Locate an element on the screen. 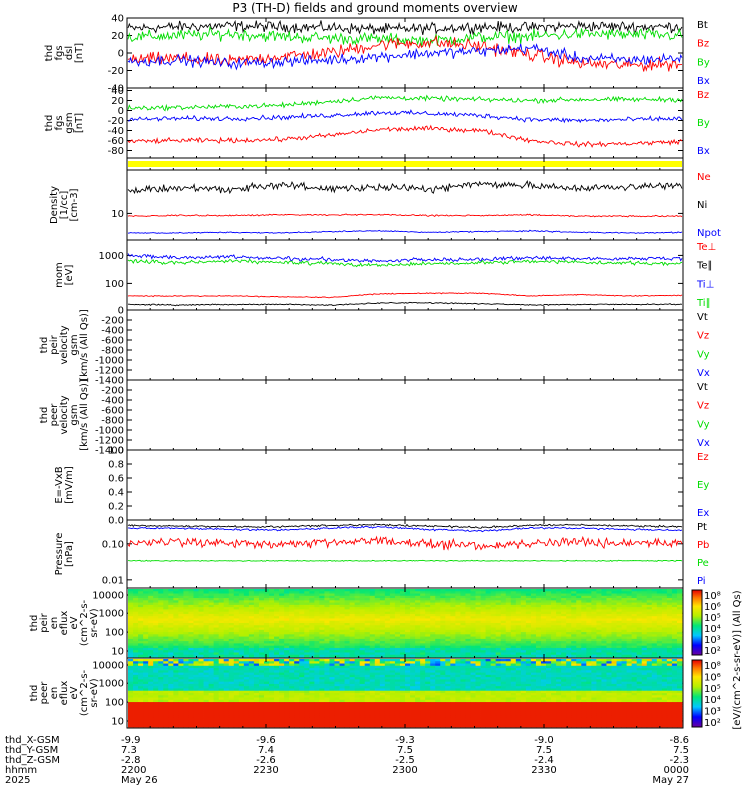 The width and height of the screenshot is (750, 800). panel-frame-temp is located at coordinates (405, 275).